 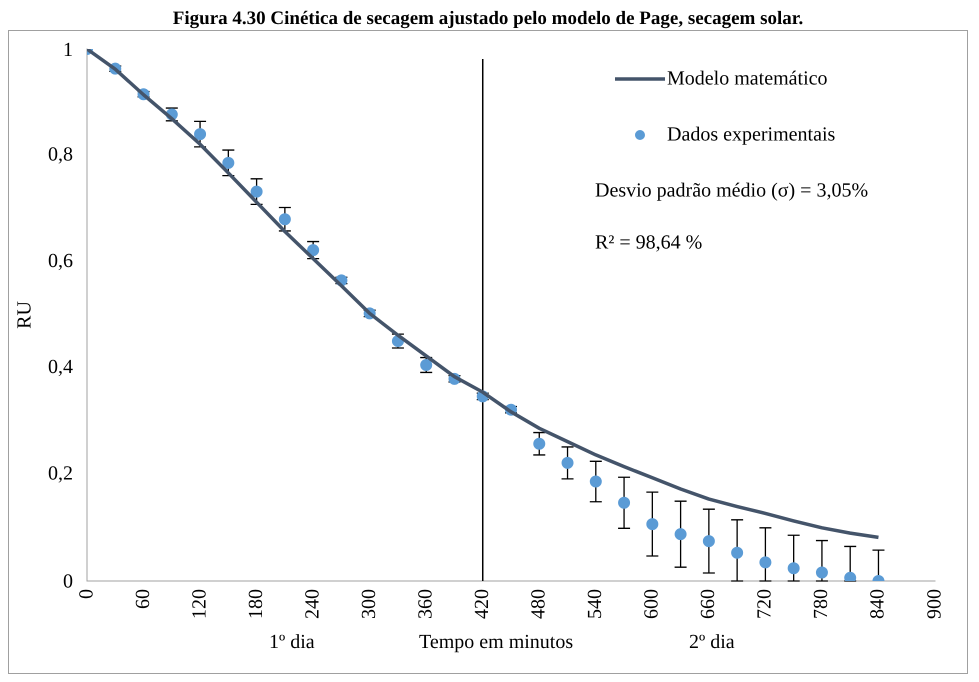 What do you see at coordinates (481, 604) in the screenshot?
I see `x-tick-label: 420` at bounding box center [481, 604].